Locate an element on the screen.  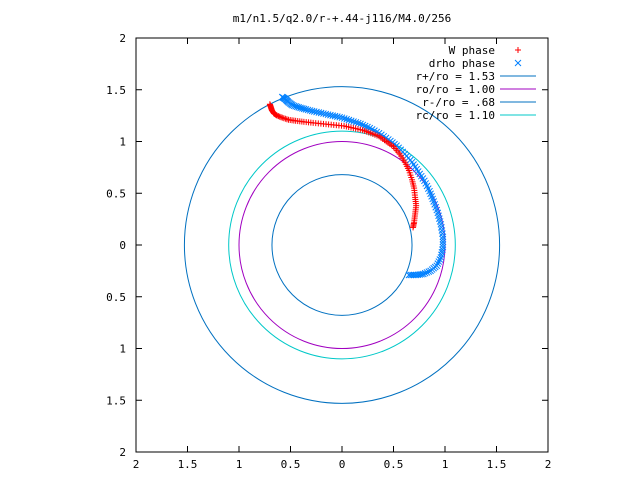
legend-label: r+/ro = 1.53 is located at coordinates (455, 76).